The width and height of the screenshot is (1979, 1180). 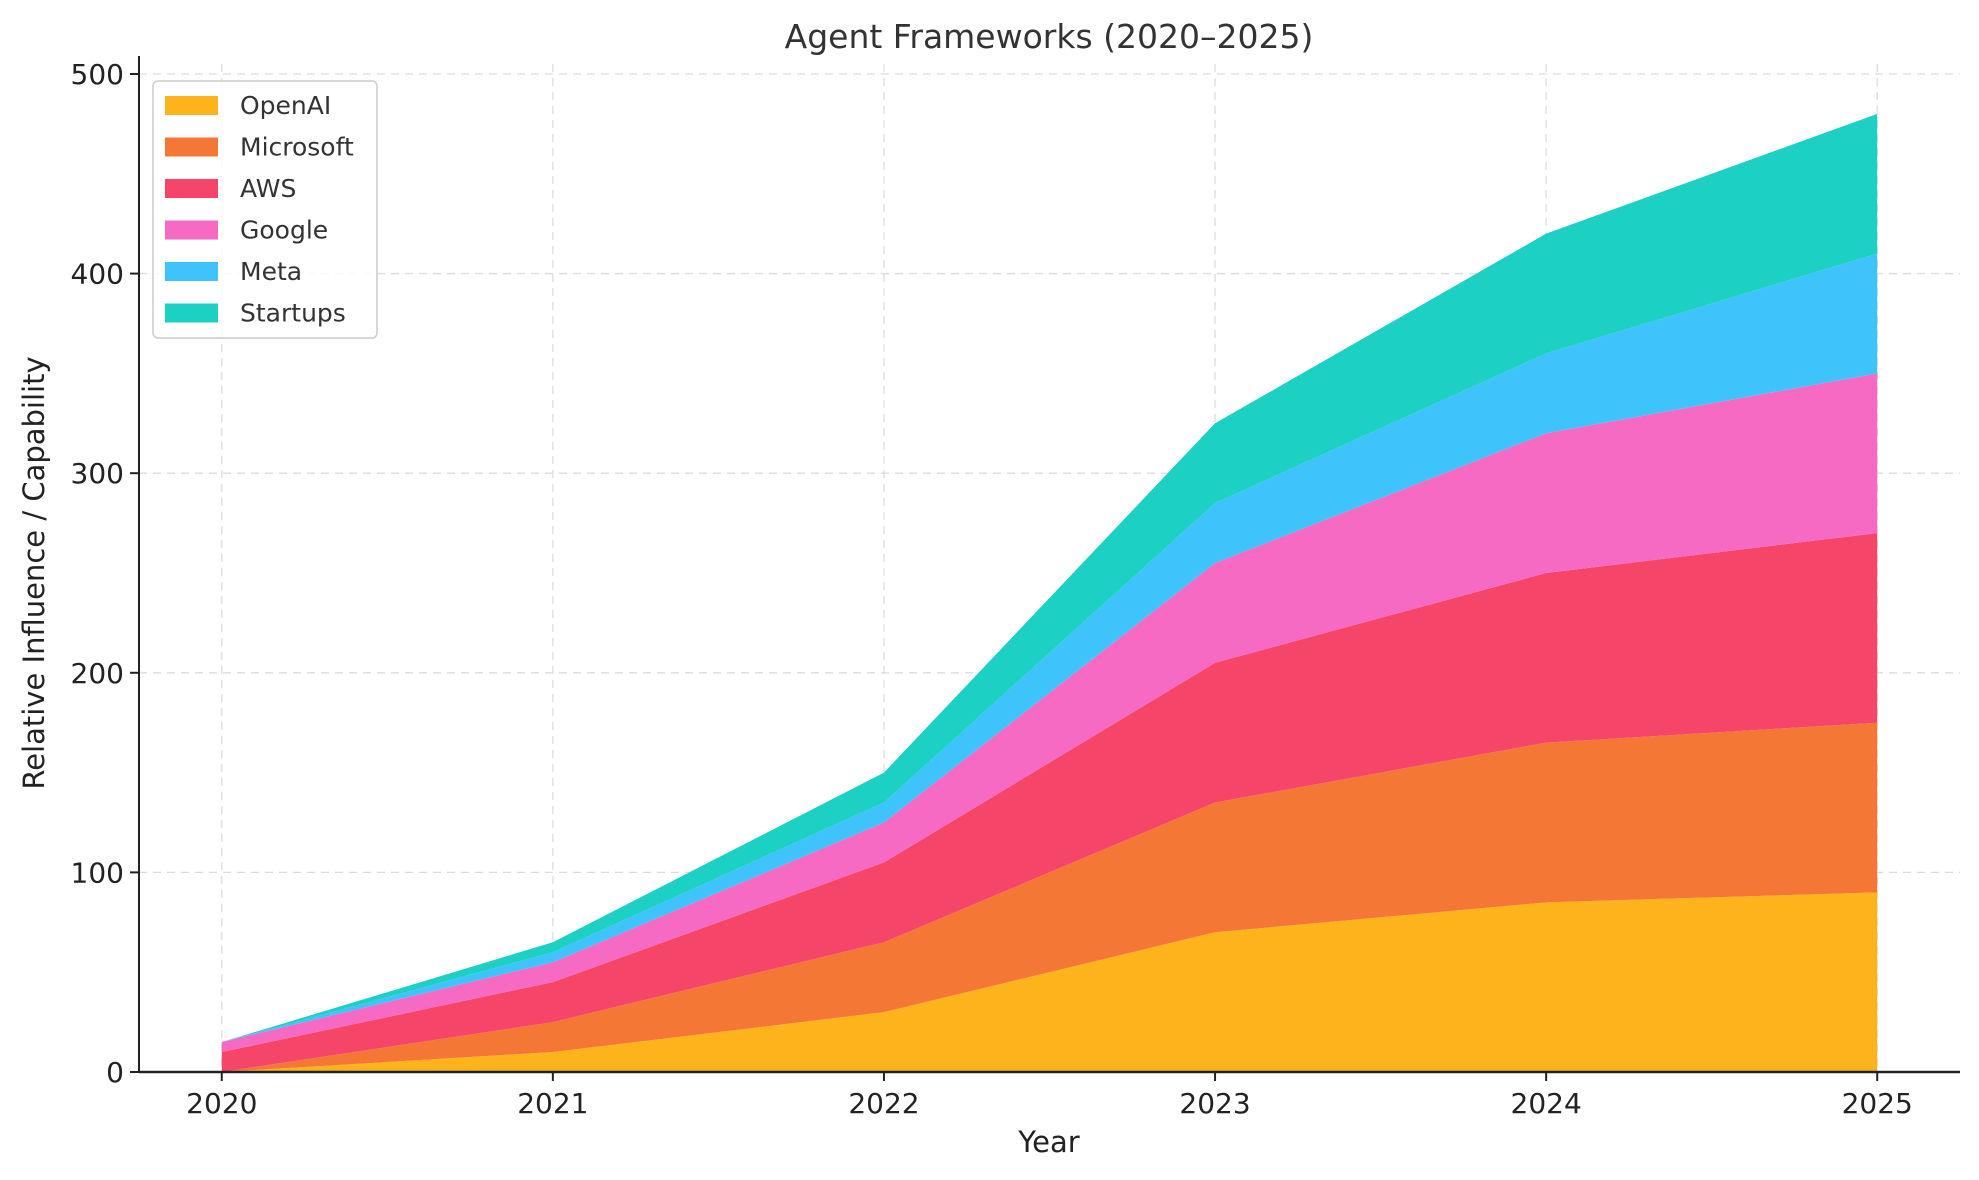 What do you see at coordinates (552, 1103) in the screenshot?
I see `x-tick-label: 2021` at bounding box center [552, 1103].